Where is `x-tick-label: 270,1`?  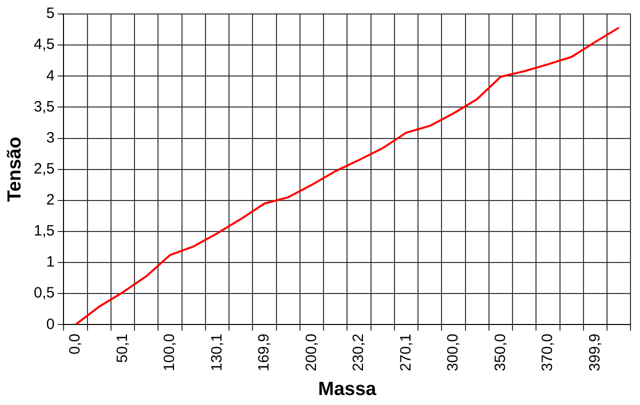
x-tick-label: 270,1 is located at coordinates (405, 353).